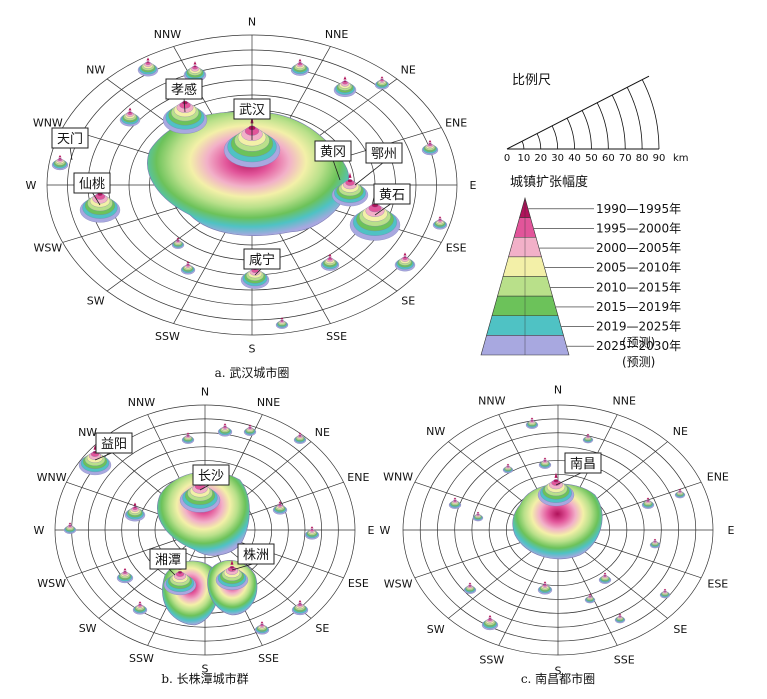 This screenshot has height=699, width=767. I want to click on scale-tick-label: 70, so click(625, 158).